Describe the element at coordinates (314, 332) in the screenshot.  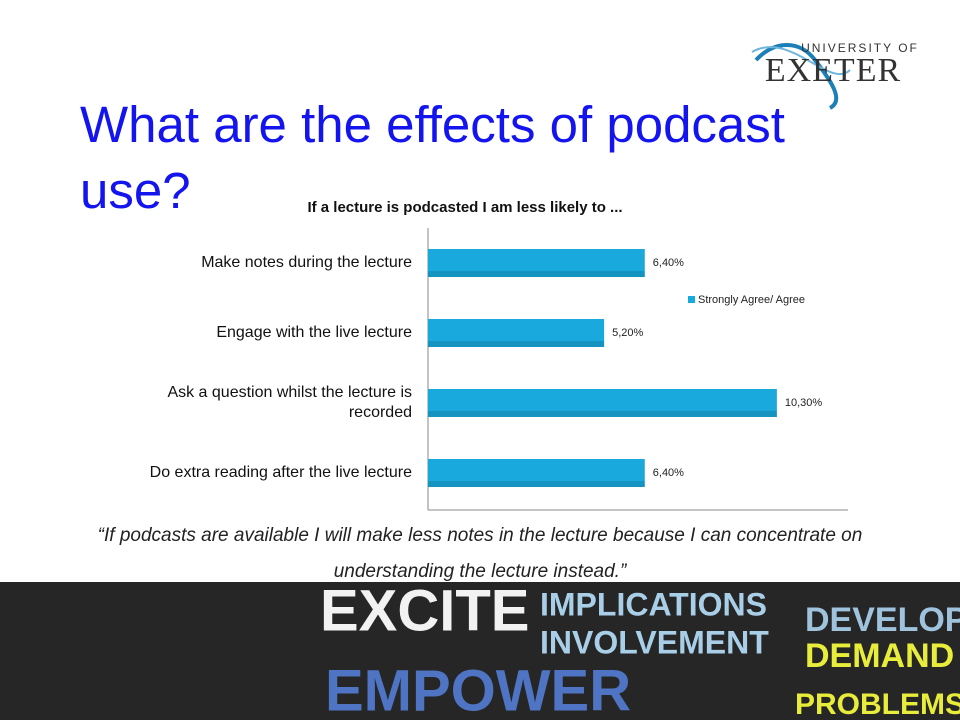
I see `category-label: Engage with the live lecture` at that location.